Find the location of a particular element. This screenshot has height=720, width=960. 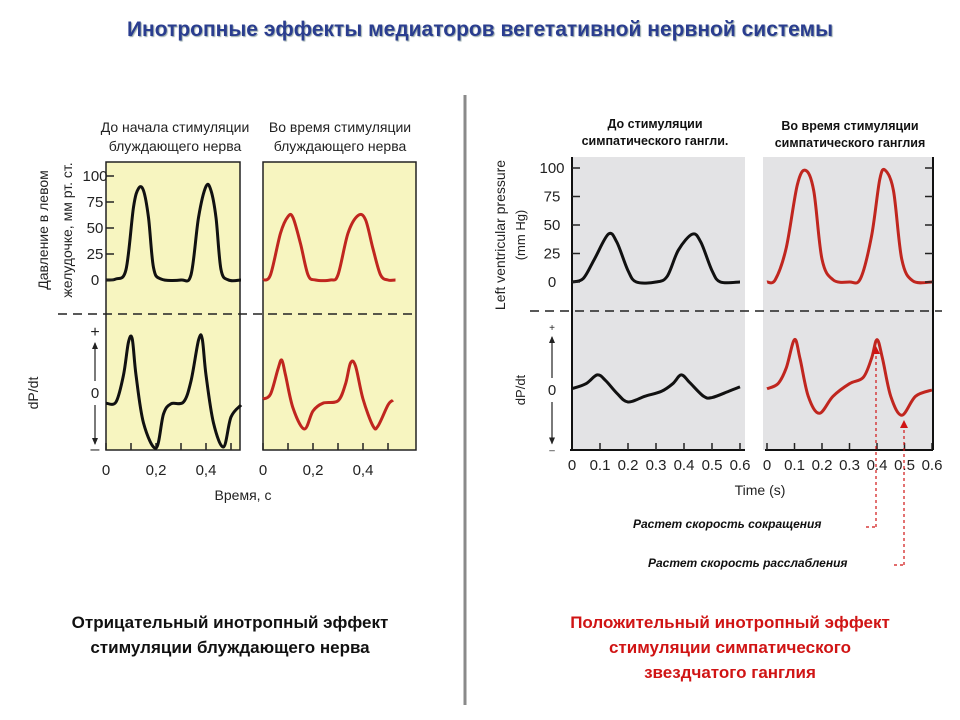

y-axis-label: Left ventricular pressure is located at coordinates (500, 235).